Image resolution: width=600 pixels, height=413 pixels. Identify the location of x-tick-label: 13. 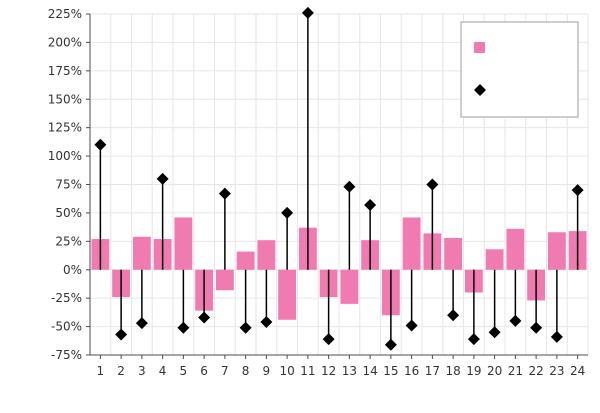
(349, 371).